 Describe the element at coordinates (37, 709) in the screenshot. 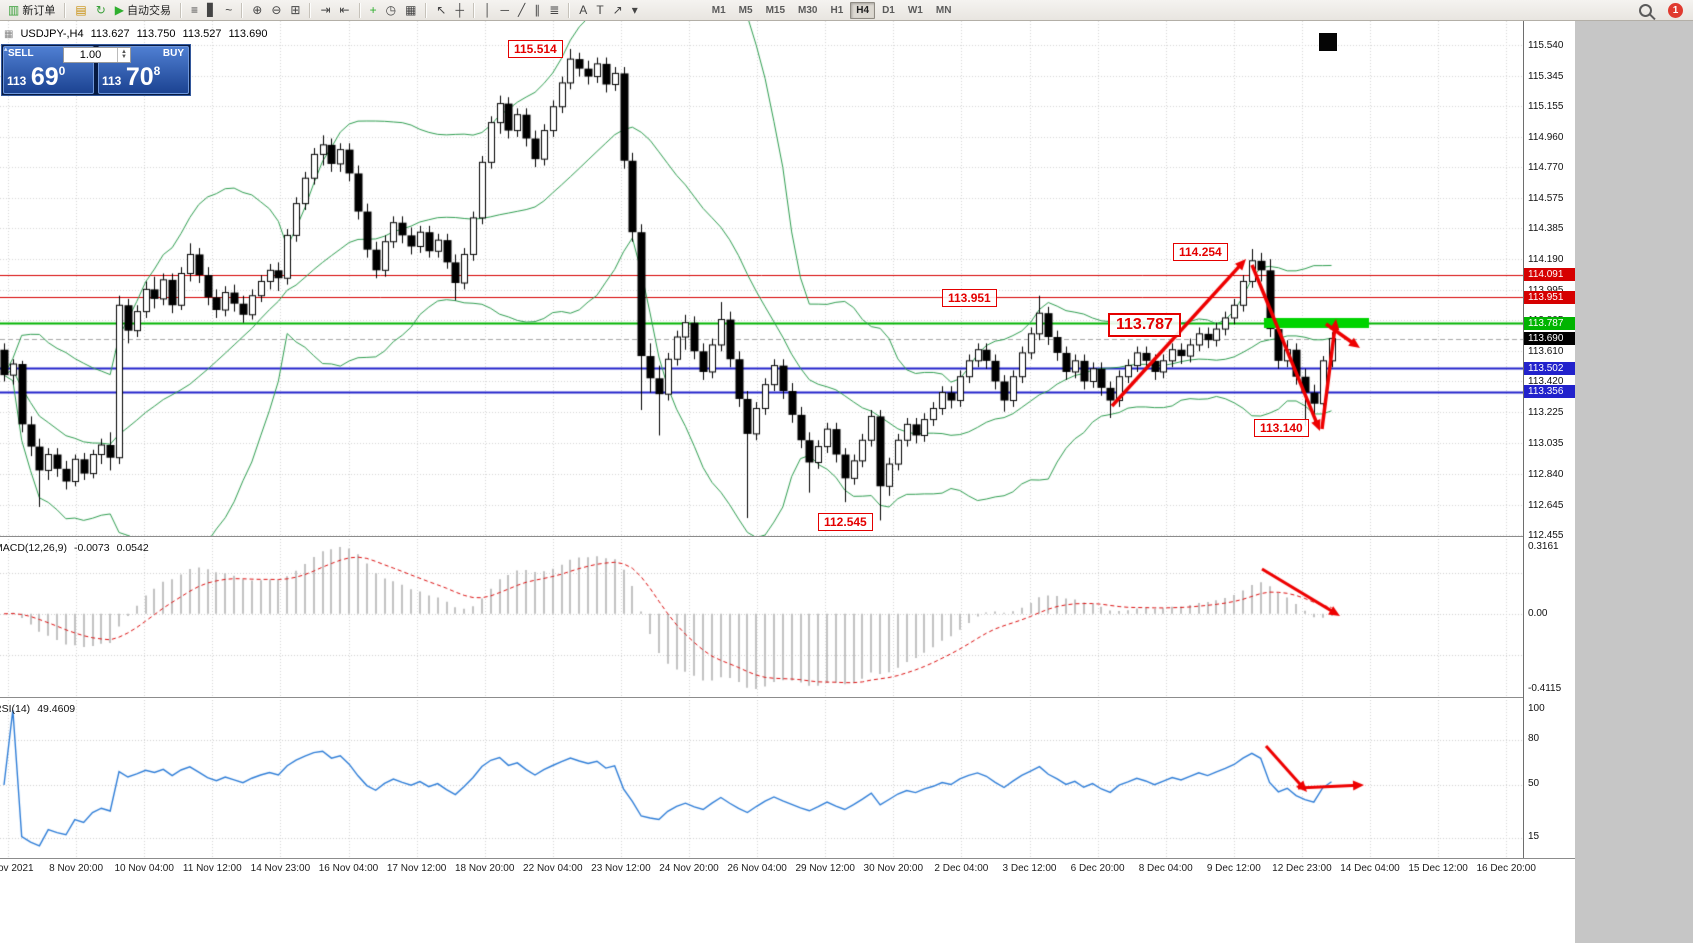

I see `rsi-label: RSI(14) 49.4609` at that location.